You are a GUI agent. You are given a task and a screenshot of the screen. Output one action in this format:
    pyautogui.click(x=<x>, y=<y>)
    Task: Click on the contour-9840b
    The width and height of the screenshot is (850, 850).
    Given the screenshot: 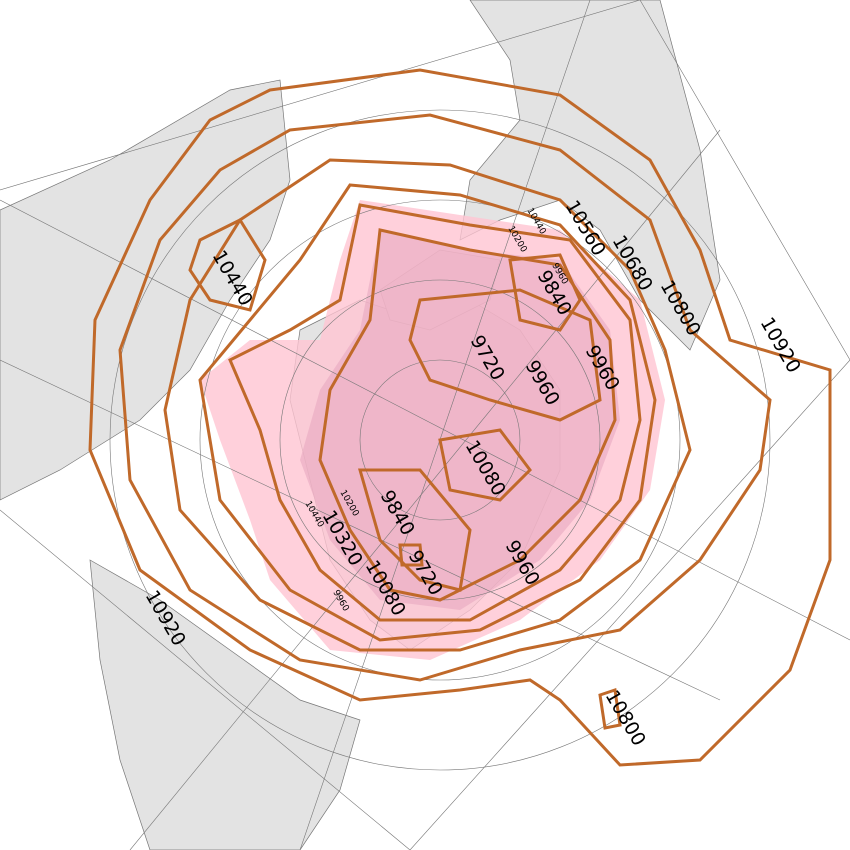 What is the action you would take?
    pyautogui.click(x=415, y=530)
    